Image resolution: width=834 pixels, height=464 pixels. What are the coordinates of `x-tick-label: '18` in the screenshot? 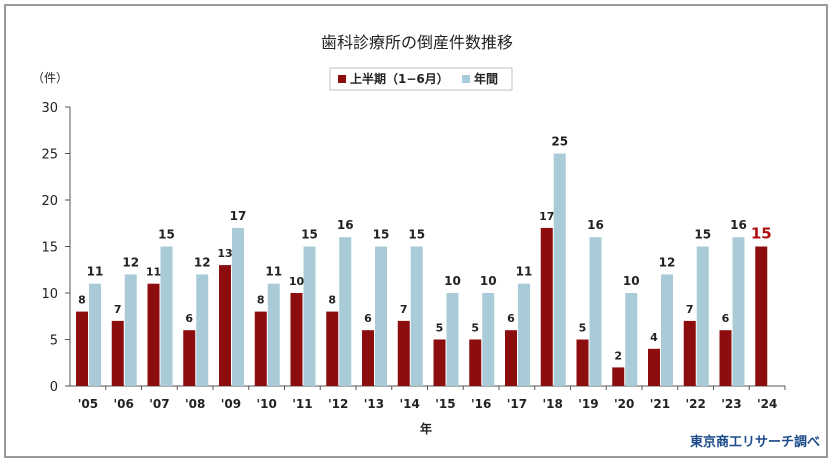 It's located at (552, 404).